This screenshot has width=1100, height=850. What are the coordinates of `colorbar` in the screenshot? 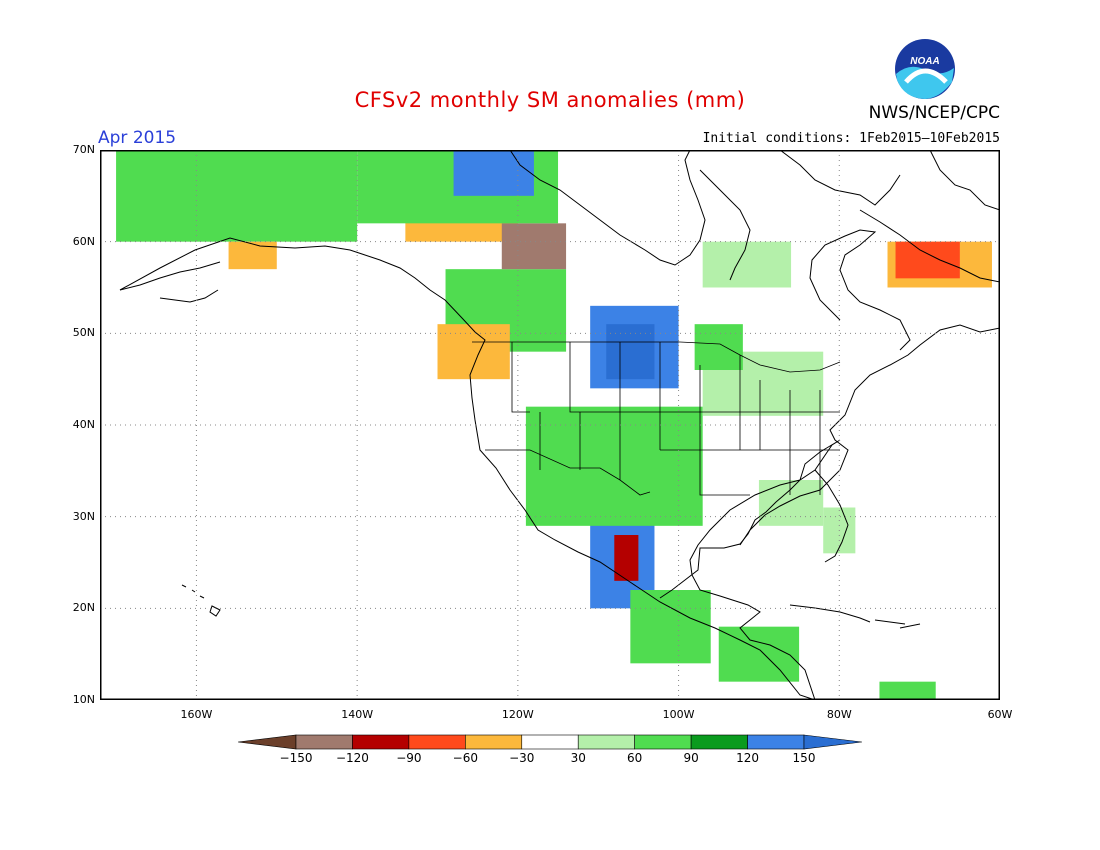 It's located at (550, 742).